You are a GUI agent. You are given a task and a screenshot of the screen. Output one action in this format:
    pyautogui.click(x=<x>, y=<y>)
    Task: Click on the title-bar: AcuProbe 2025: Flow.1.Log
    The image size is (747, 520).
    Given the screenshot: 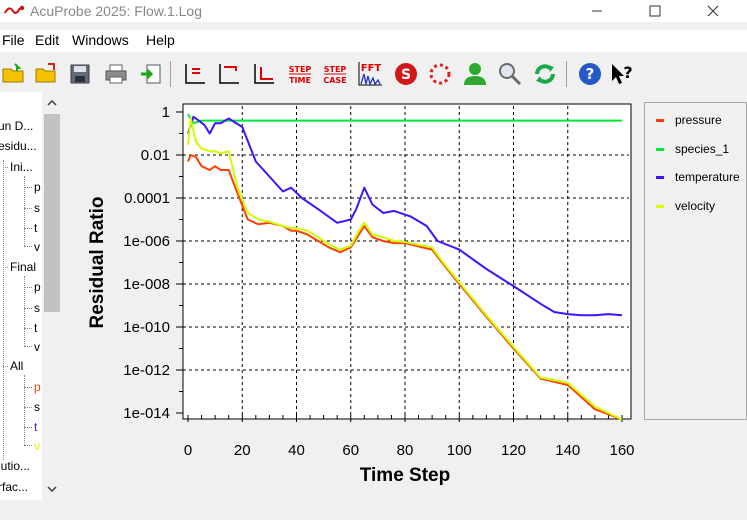 What is the action you would take?
    pyautogui.click(x=373, y=11)
    